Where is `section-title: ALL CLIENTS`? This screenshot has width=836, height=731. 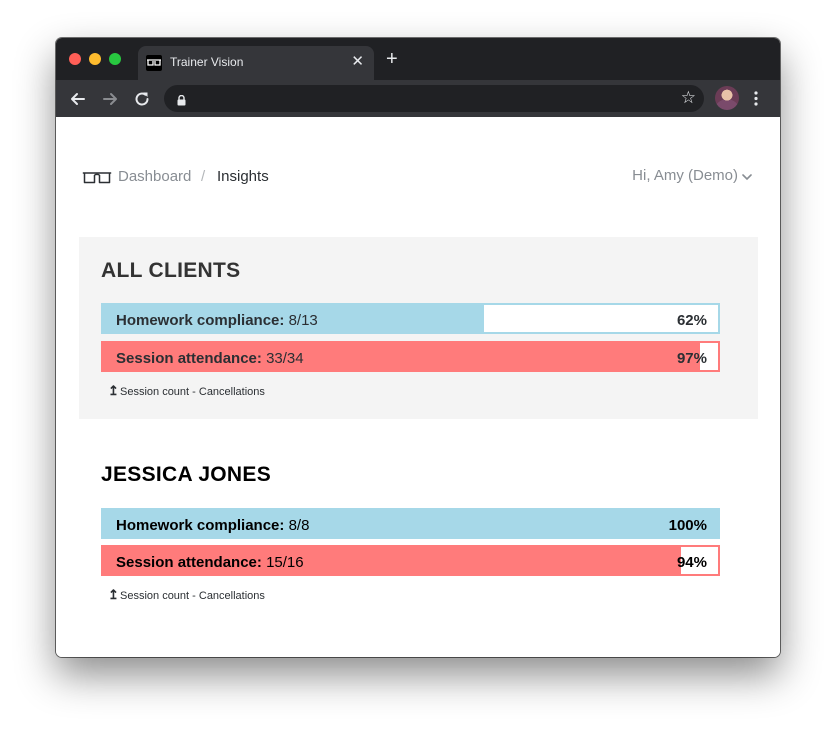 section-title: ALL CLIENTS is located at coordinates (171, 270).